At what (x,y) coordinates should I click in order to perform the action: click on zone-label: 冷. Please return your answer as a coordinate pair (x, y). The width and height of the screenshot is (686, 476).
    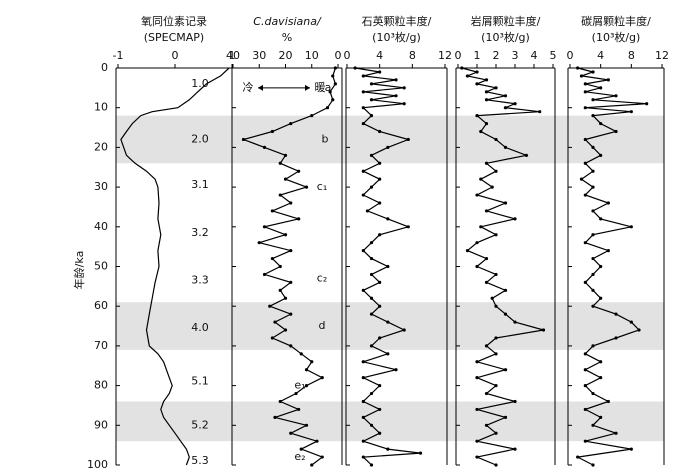
    Looking at the image, I should click on (248, 87).